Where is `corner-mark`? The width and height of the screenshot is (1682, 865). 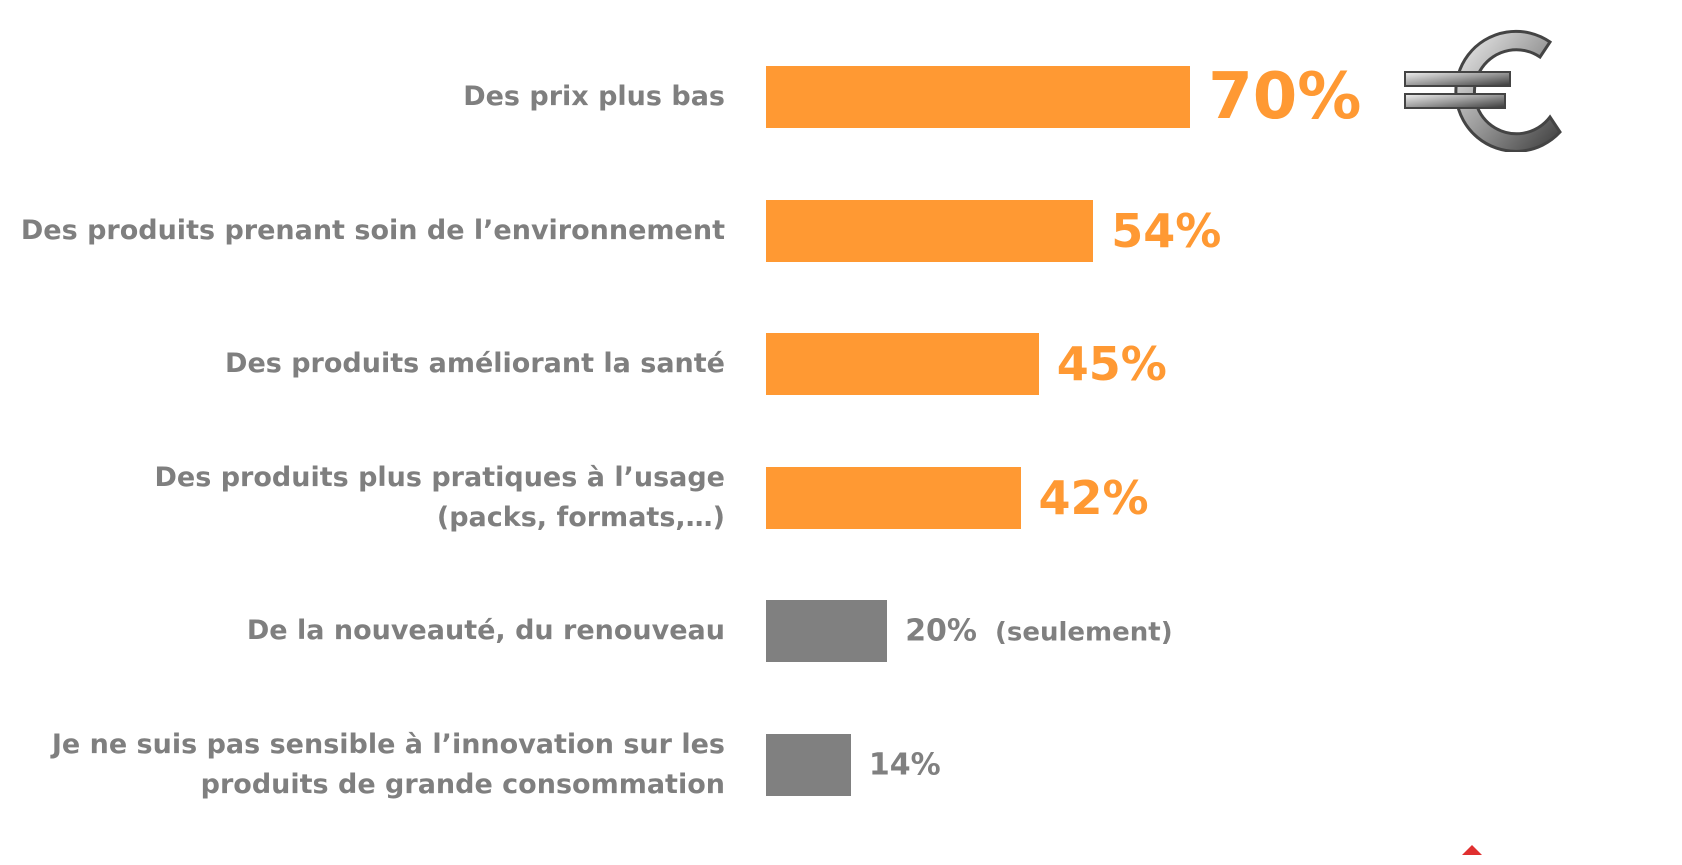 corner-mark is located at coordinates (1472, 850).